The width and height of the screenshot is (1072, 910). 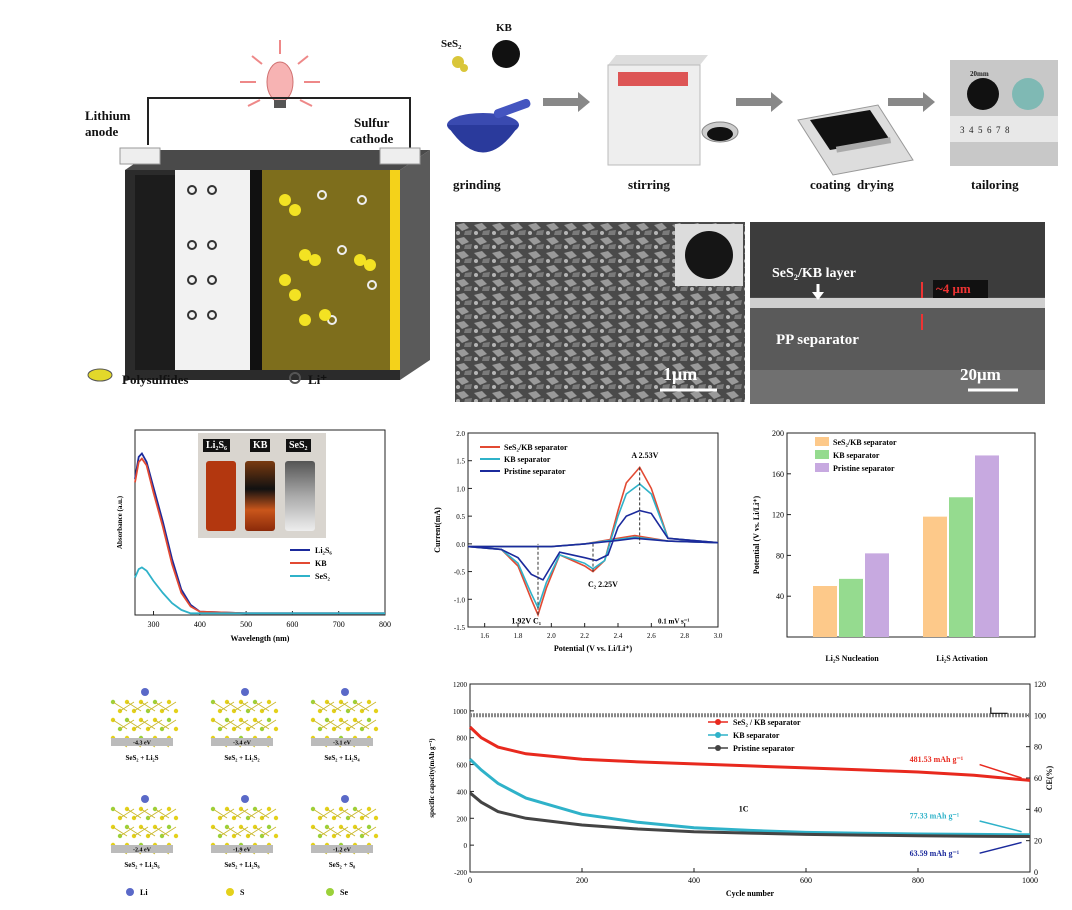 What do you see at coordinates (985, 130) in the screenshot?
I see `ruler-marks: 3 4 5 6 7 8` at bounding box center [985, 130].